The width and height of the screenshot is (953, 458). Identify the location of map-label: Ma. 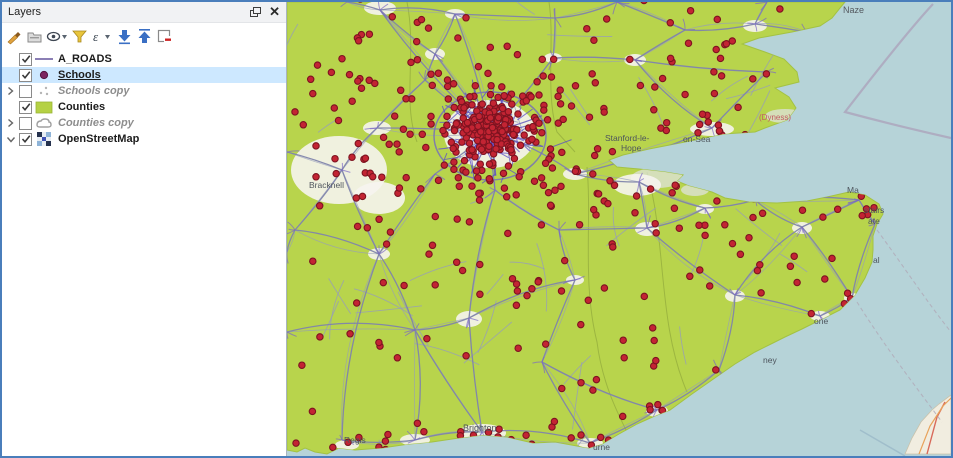
(853, 190).